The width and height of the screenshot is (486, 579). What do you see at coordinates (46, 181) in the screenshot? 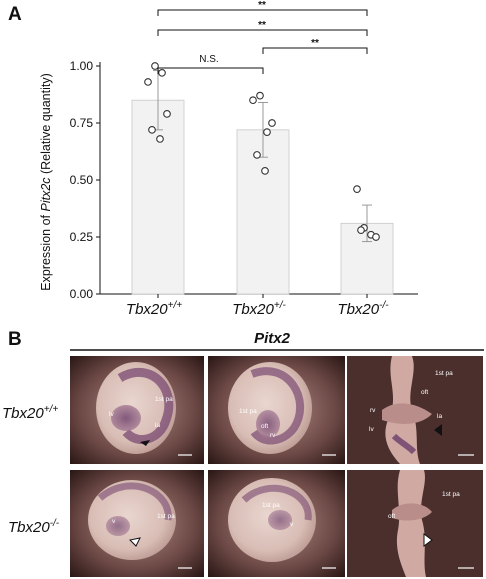
I see `y-axis-label: Expression of Pitx2c (Relative quantity)` at bounding box center [46, 181].